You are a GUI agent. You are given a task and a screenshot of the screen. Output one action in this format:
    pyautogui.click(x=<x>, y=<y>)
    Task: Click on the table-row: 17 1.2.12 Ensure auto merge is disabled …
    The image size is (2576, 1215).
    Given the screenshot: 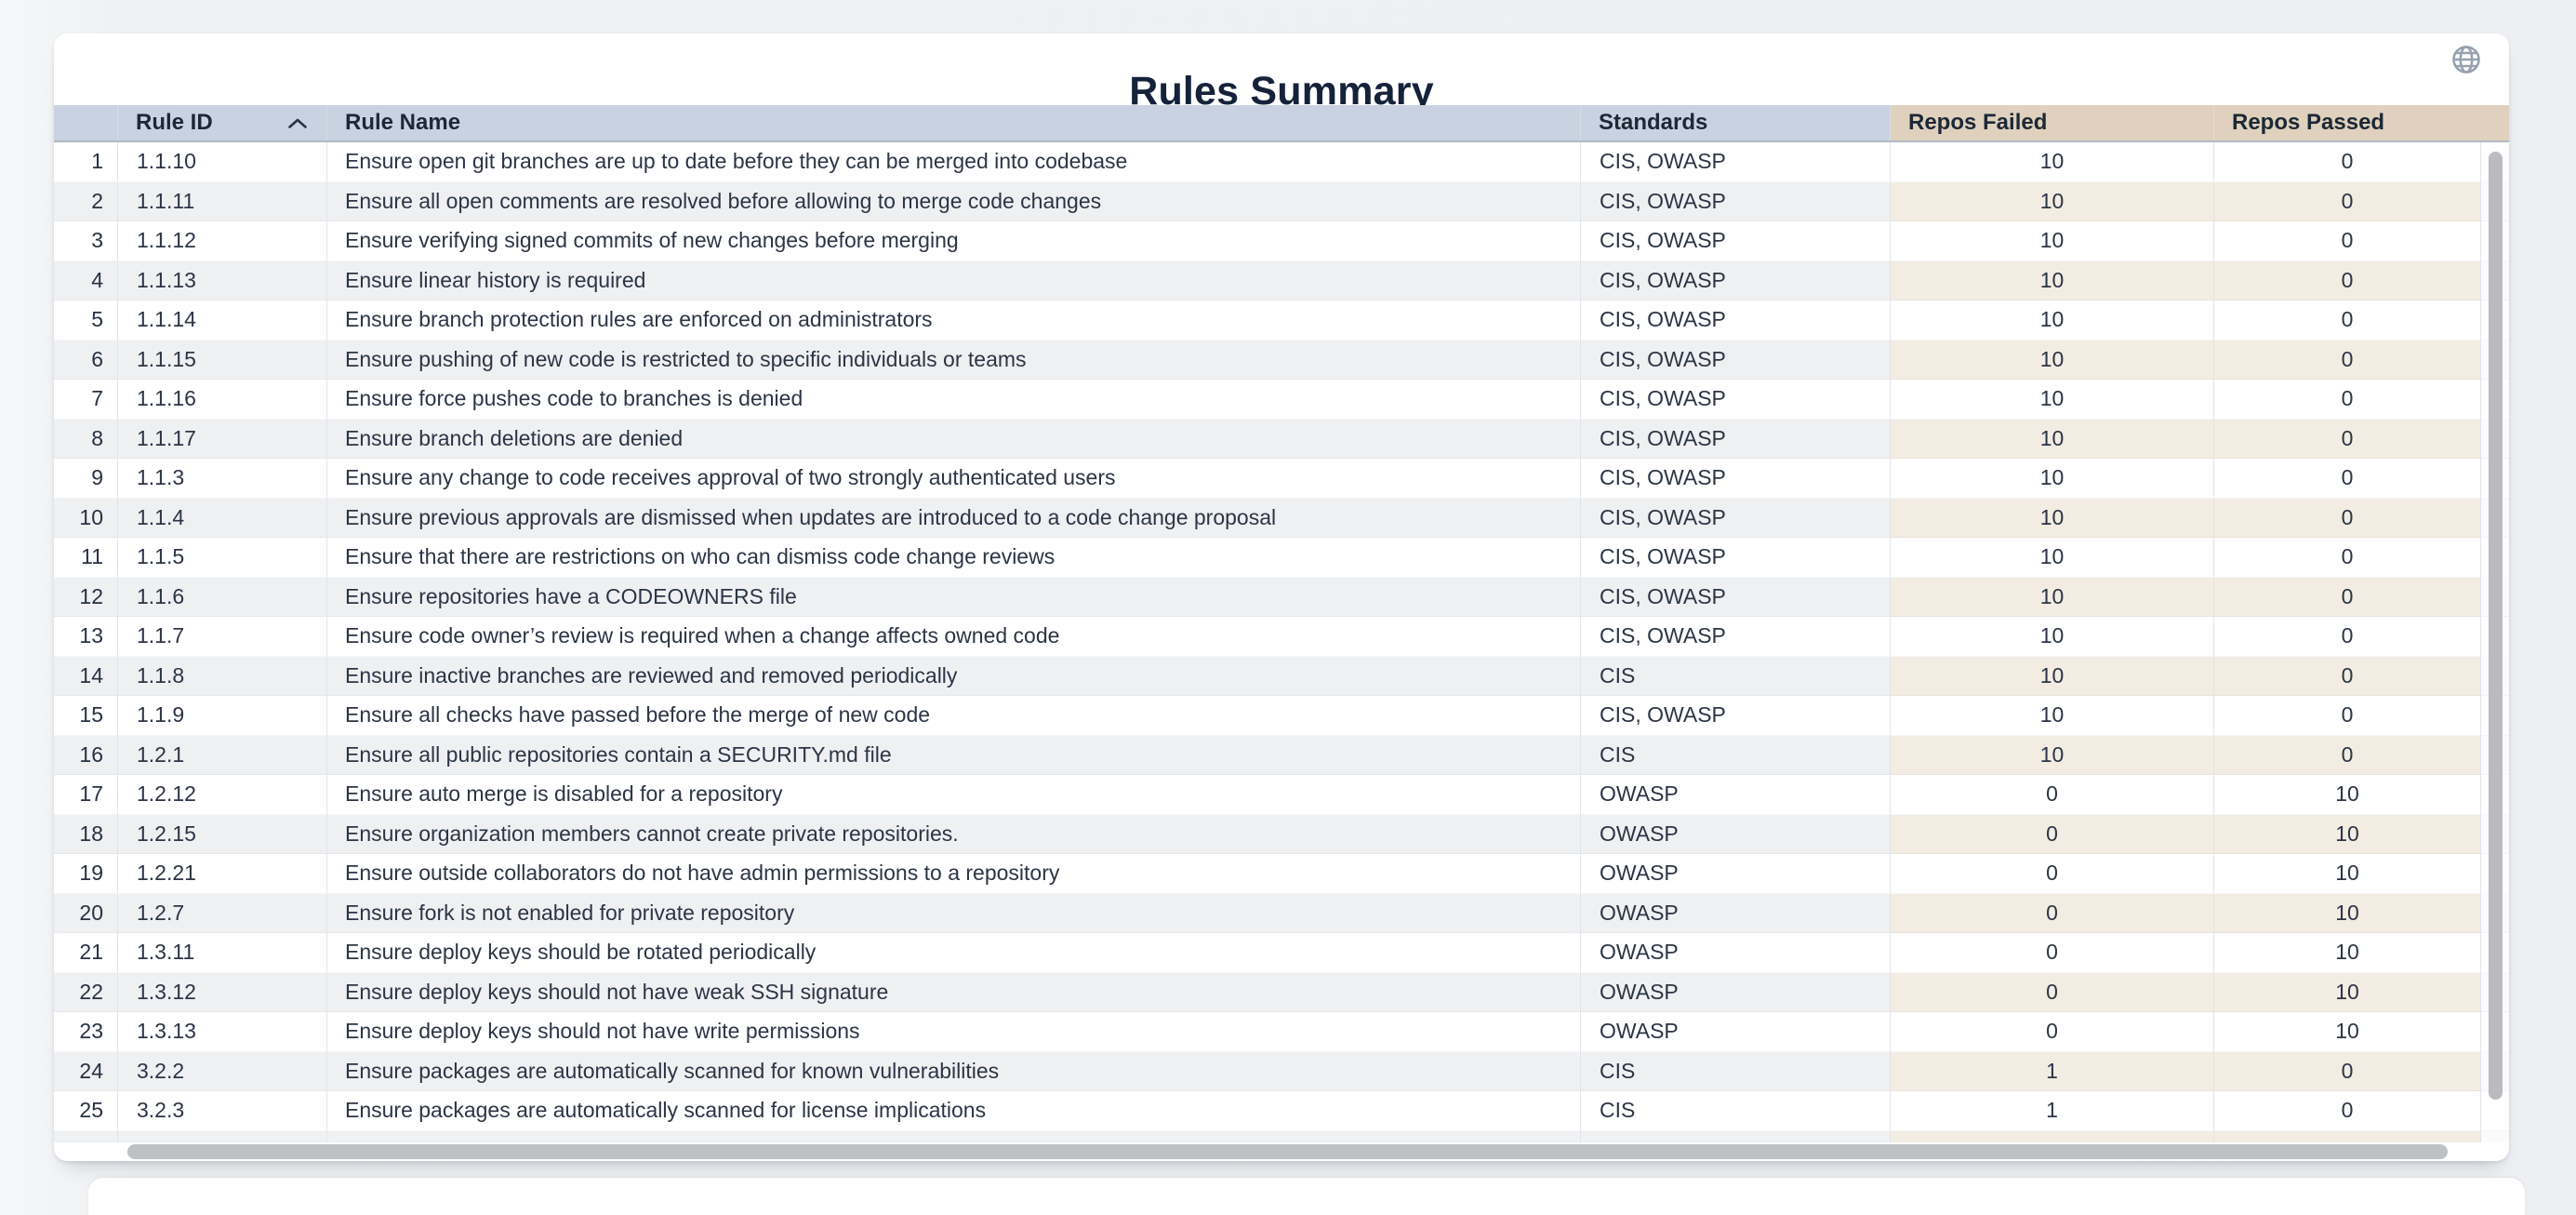 What is the action you would take?
    pyautogui.click(x=1281, y=795)
    